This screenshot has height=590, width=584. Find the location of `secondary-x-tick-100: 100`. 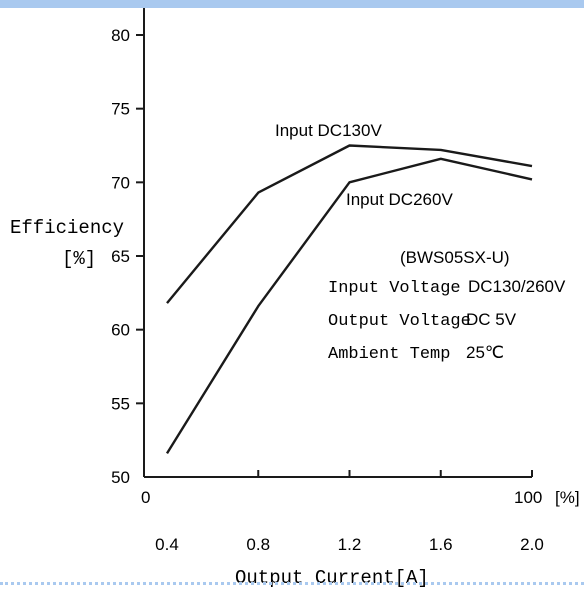

secondary-x-tick-100: 100 is located at coordinates (528, 497).